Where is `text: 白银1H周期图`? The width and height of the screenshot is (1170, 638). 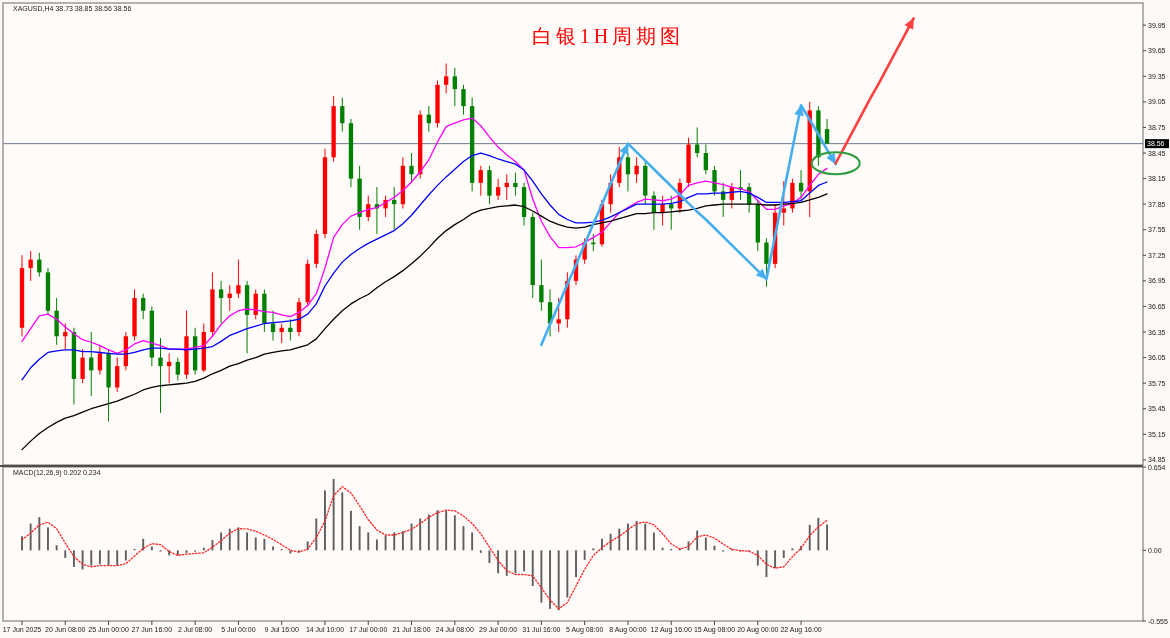 text: 白银1H周期图 is located at coordinates (608, 36).